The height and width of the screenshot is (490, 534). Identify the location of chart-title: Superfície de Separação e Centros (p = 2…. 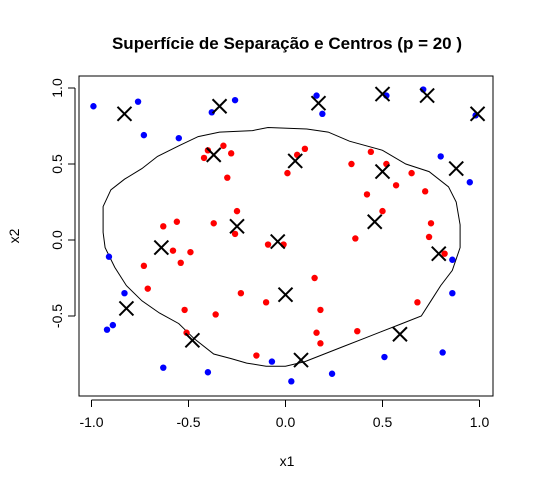
(287, 43).